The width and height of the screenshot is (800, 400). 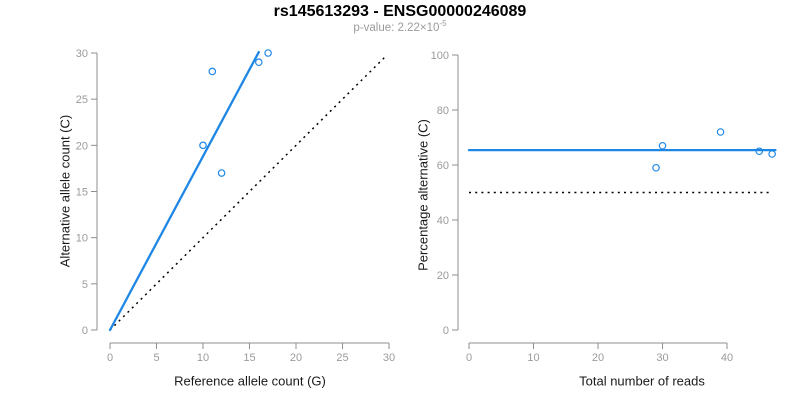 What do you see at coordinates (443, 221) in the screenshot?
I see `y-tick-label: 40` at bounding box center [443, 221].